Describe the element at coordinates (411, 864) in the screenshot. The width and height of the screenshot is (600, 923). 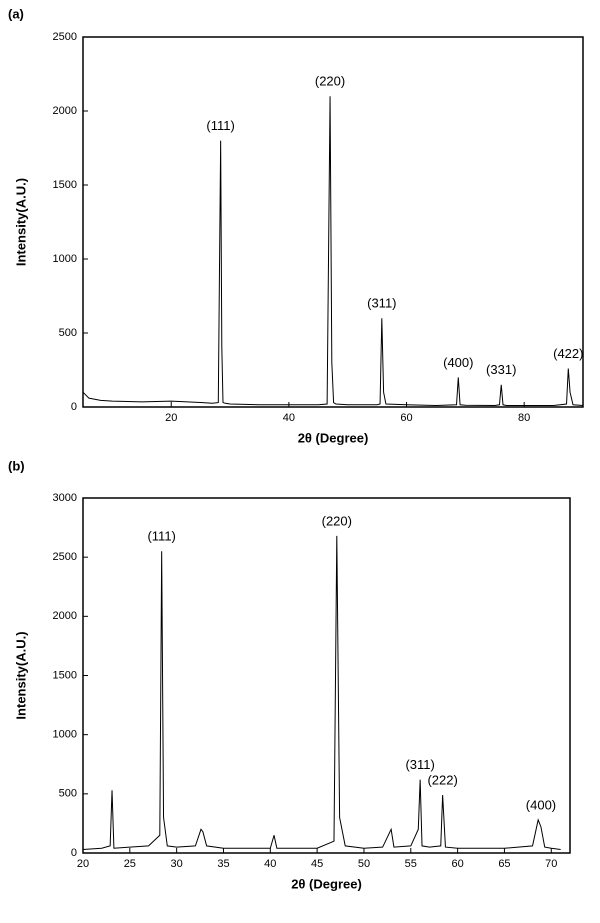
I see `x-tick-label: 55` at that location.